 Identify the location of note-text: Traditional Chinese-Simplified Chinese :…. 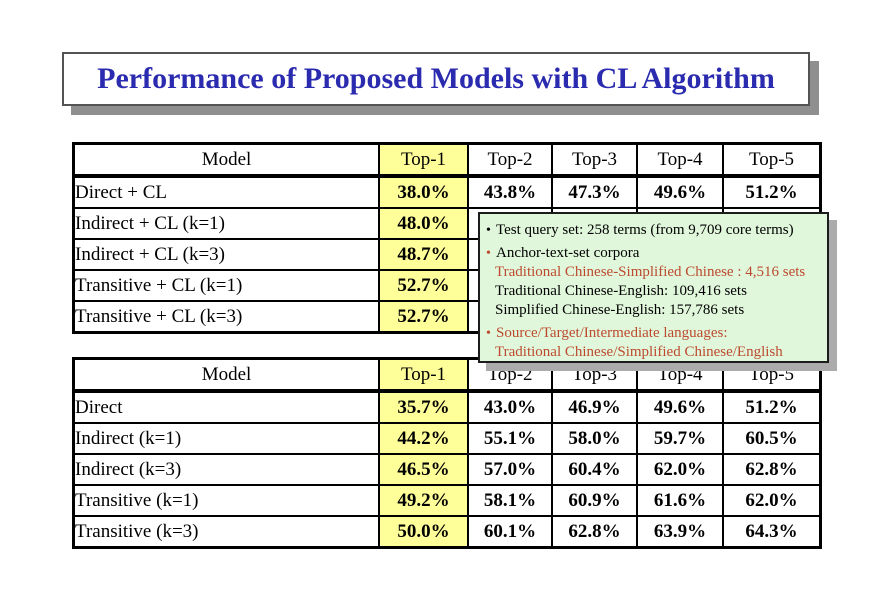
(650, 272).